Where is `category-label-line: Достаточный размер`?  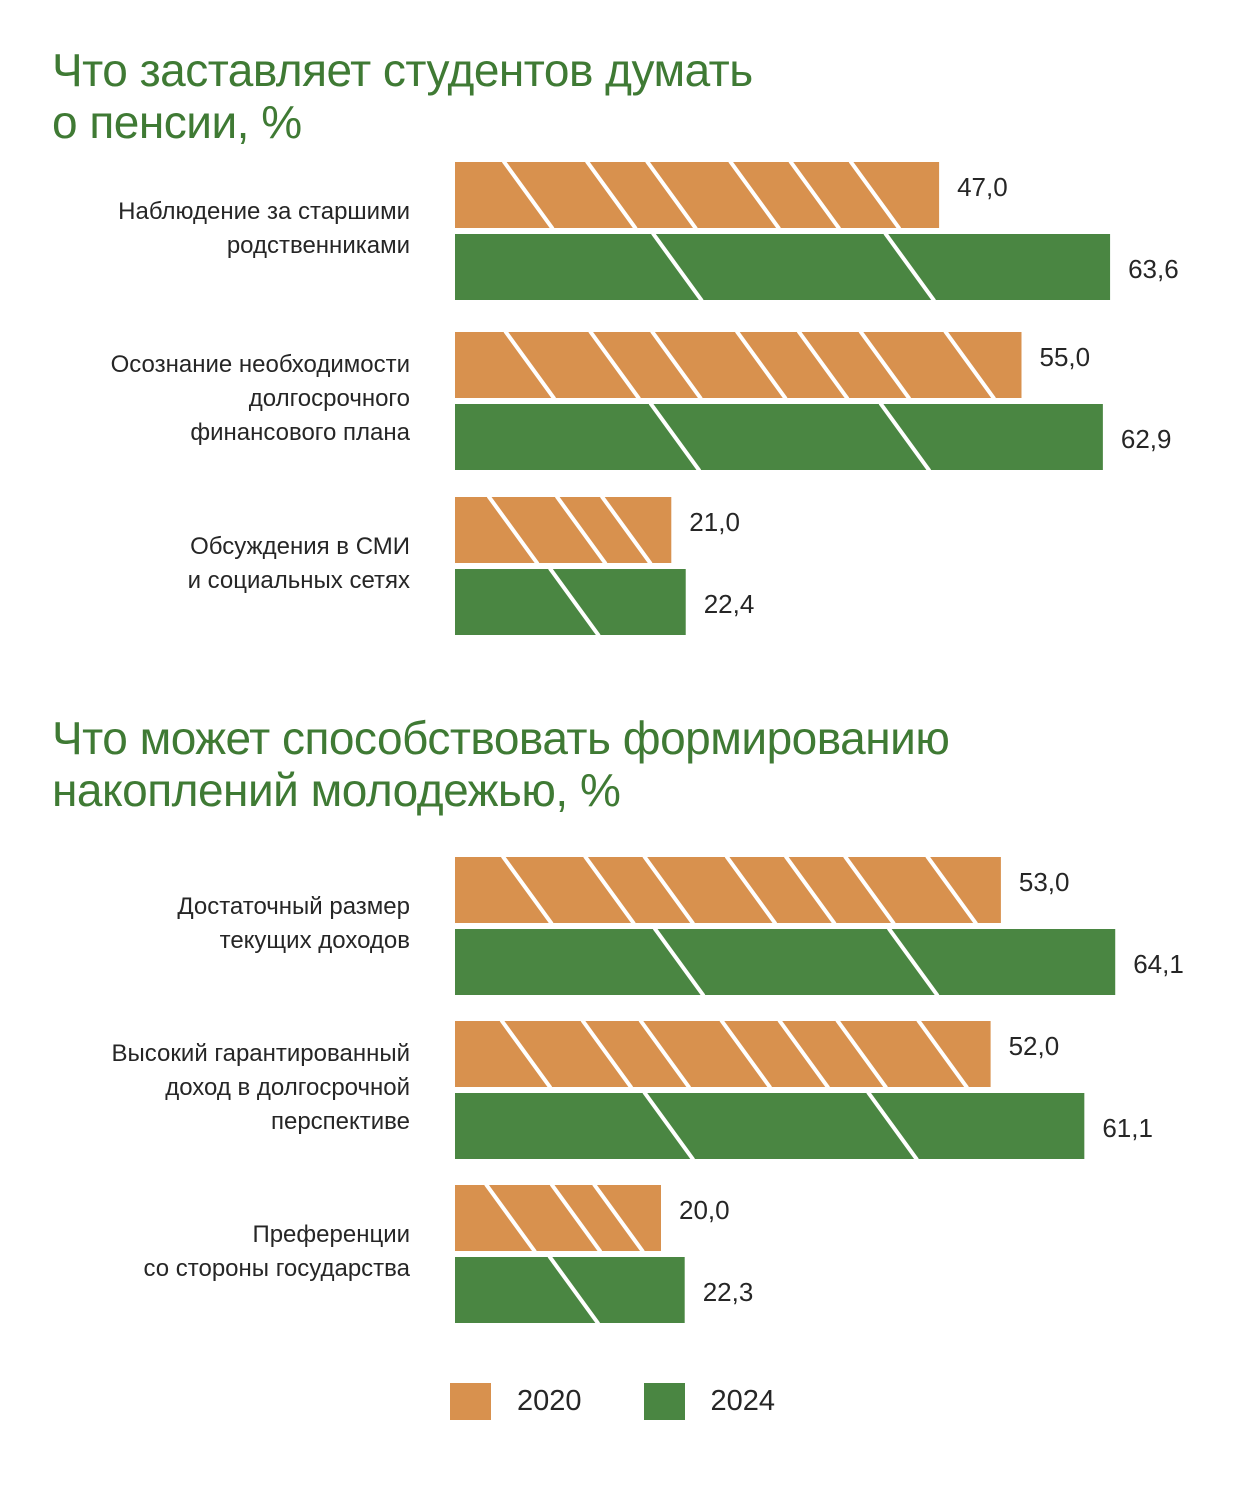 category-label-line: Достаточный размер is located at coordinates (293, 906).